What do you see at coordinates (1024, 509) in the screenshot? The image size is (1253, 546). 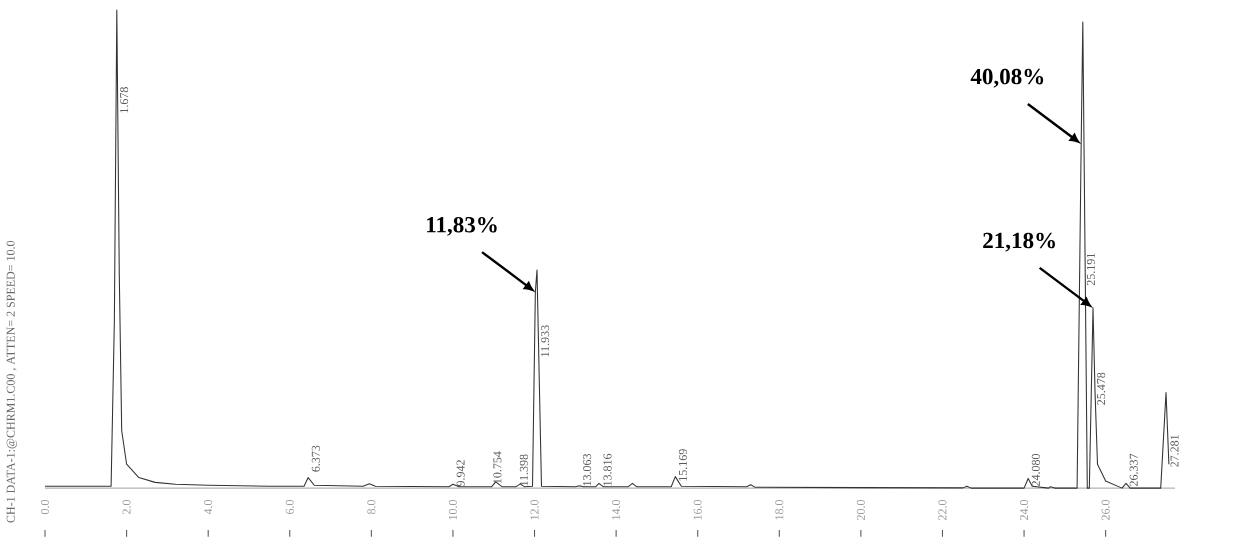 I see `x-tick-label: 24.0` at bounding box center [1024, 509].